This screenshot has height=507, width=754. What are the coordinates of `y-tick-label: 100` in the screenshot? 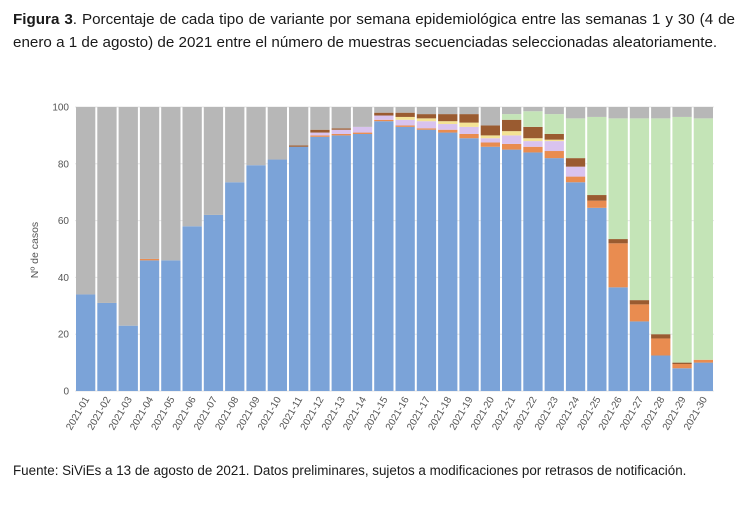 It's located at (60, 108).